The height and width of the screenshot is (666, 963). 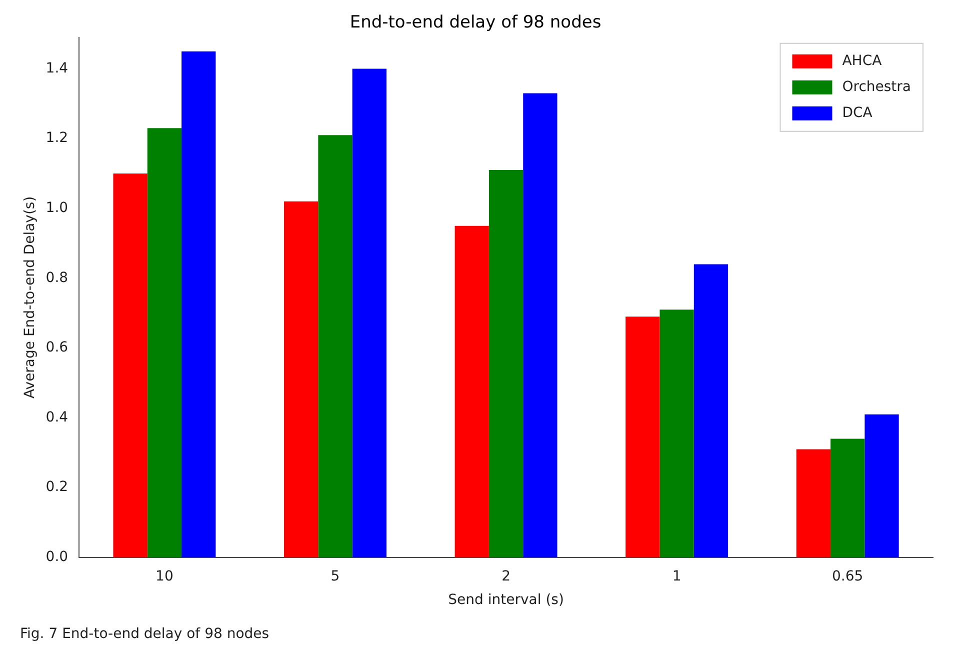 What do you see at coordinates (57, 138) in the screenshot?
I see `y-tick-label: 1.2` at bounding box center [57, 138].